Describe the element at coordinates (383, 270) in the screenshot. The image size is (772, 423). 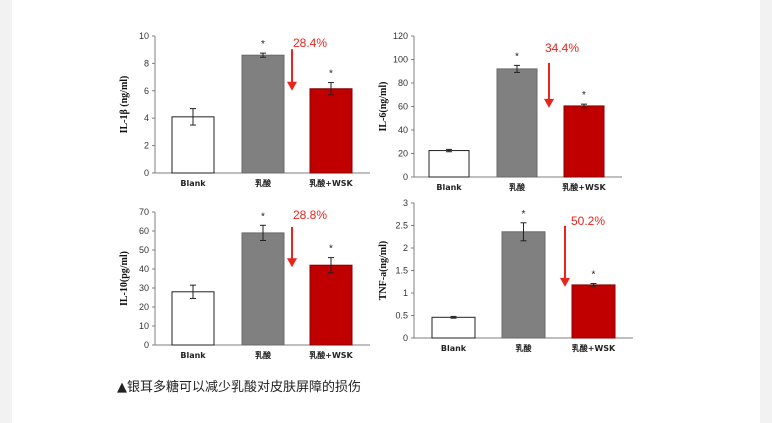
I see `y-axis-title: TNF-a(ng/ml)` at that location.